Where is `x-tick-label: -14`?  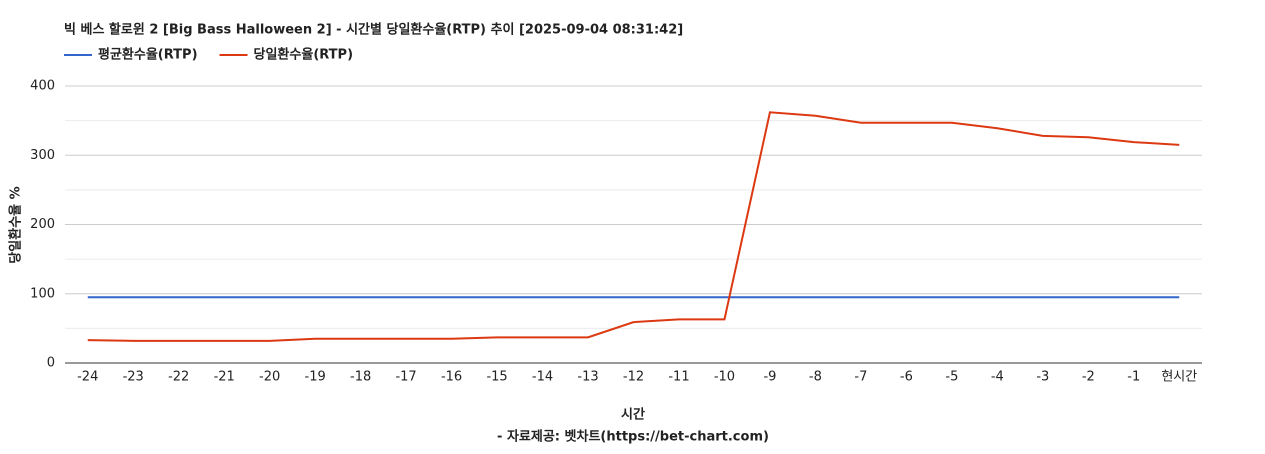
x-tick-label: -14 is located at coordinates (542, 377).